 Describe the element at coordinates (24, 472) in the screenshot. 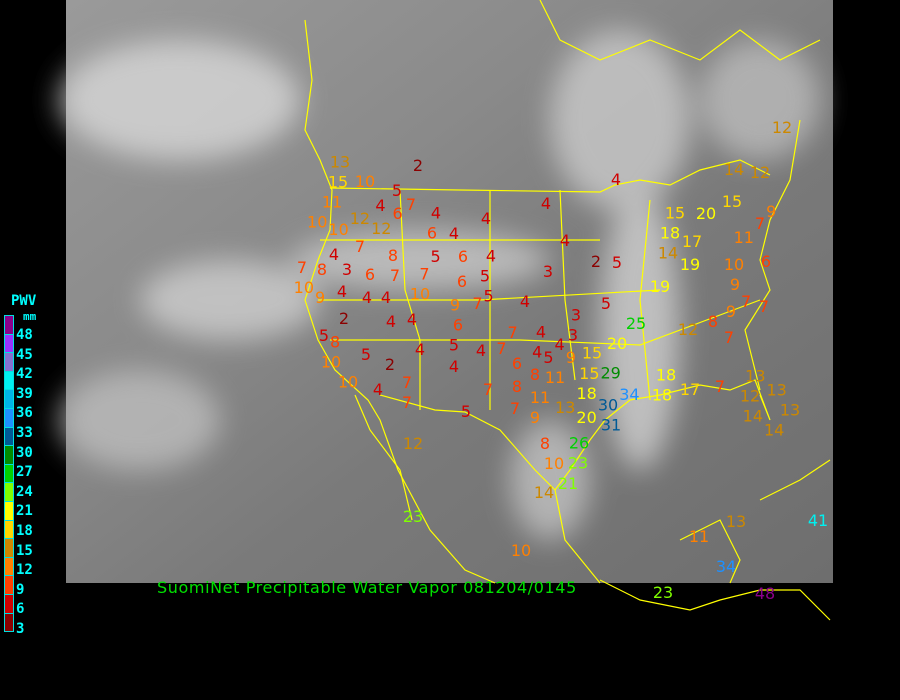

I see `legend-label: 27` at that location.